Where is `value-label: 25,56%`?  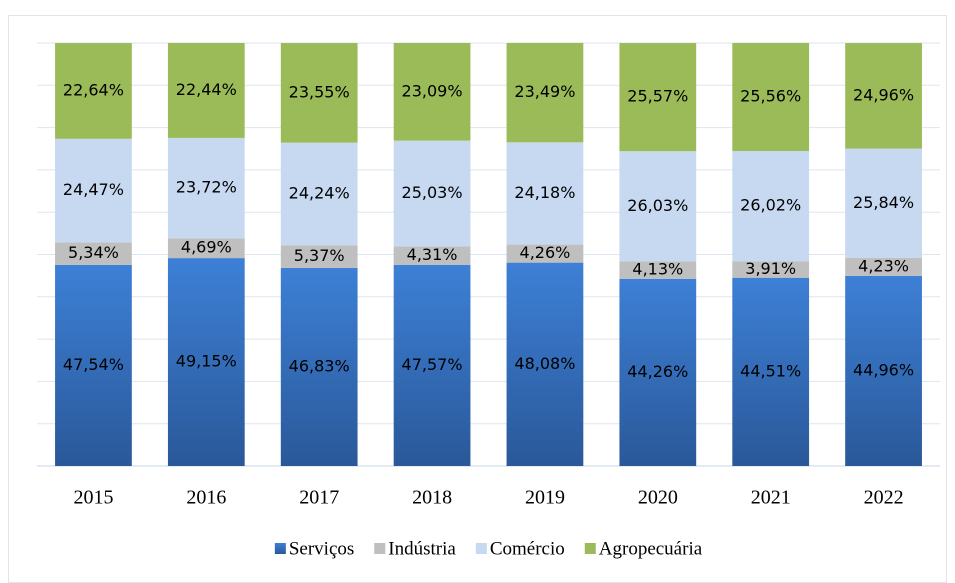
value-label: 25,56% is located at coordinates (770, 96).